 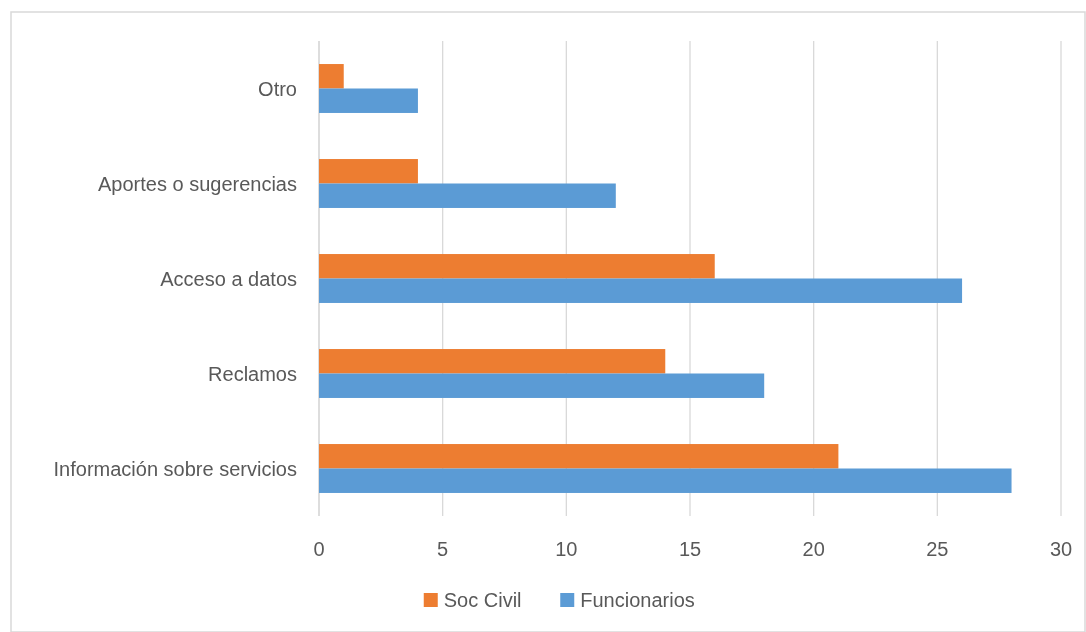 I want to click on x-tick-label: 25, so click(x=937, y=549).